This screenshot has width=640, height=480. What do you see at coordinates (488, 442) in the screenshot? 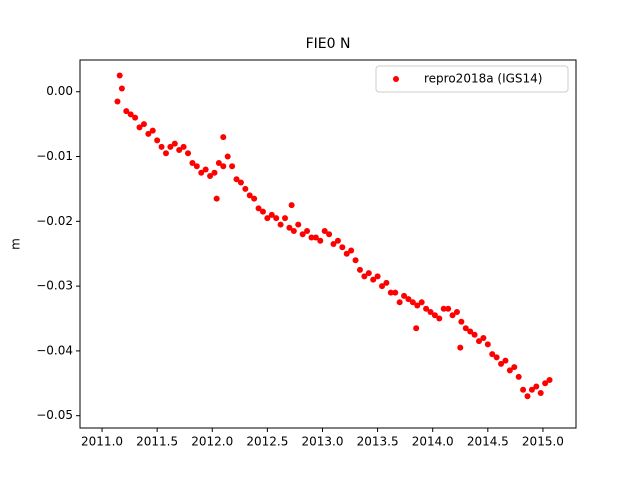
I see `x-tick-label: 2014.5` at bounding box center [488, 442].